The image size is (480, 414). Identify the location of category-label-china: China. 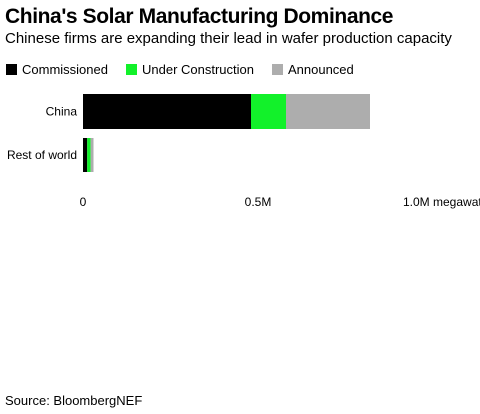
(62, 112).